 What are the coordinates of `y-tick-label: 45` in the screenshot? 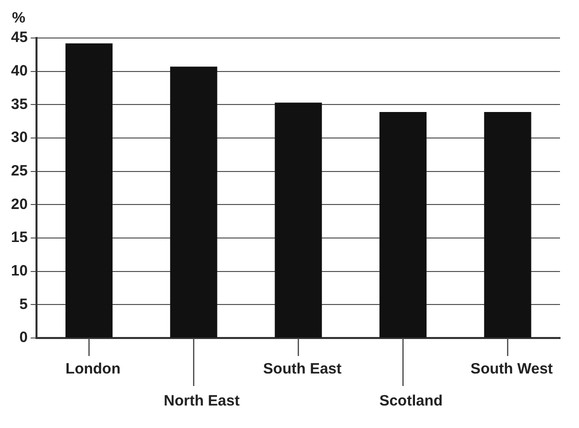 It's located at (19, 37).